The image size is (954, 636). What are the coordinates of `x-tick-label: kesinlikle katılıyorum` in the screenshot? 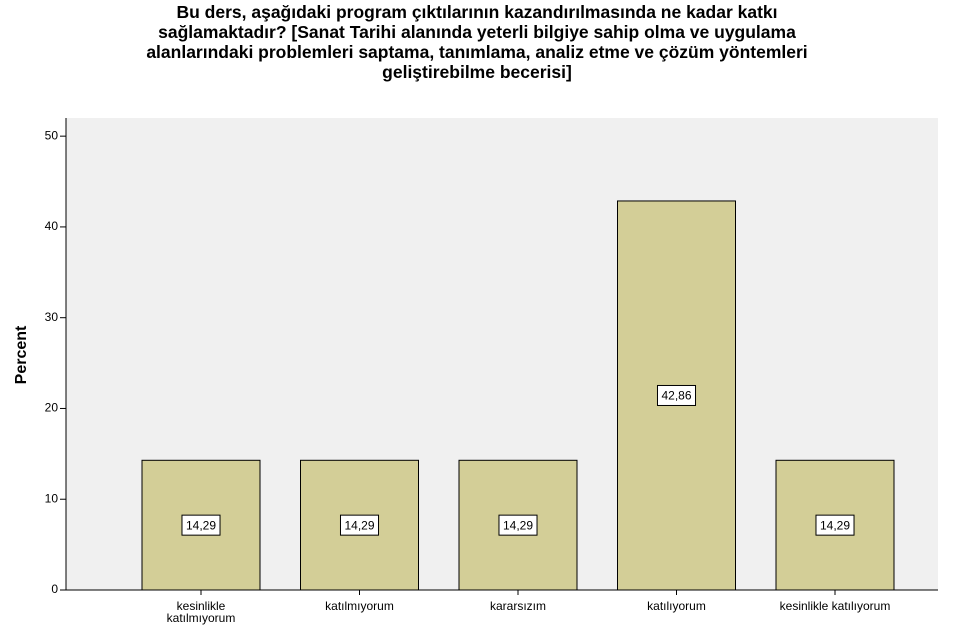 It's located at (835, 606).